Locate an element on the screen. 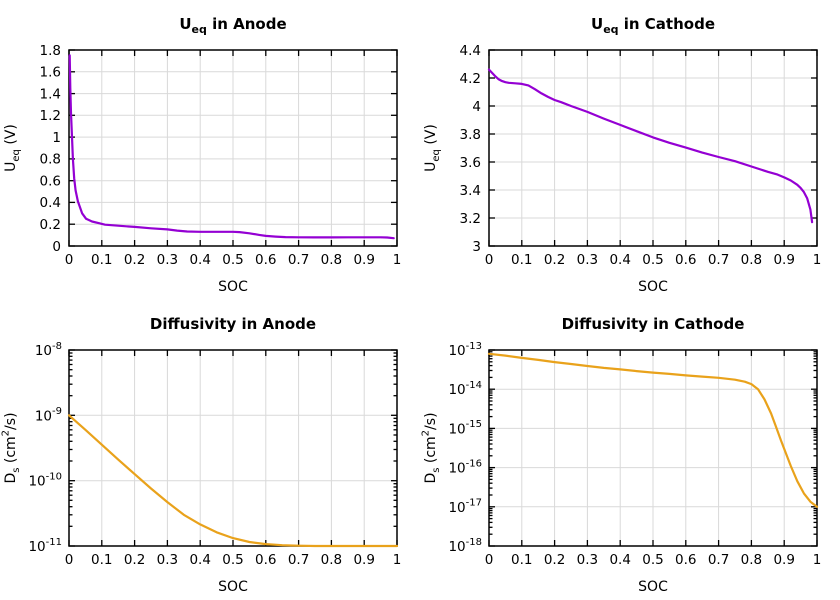 This screenshot has width=840, height=600. y-tick-label: 3.2 is located at coordinates (470, 219).